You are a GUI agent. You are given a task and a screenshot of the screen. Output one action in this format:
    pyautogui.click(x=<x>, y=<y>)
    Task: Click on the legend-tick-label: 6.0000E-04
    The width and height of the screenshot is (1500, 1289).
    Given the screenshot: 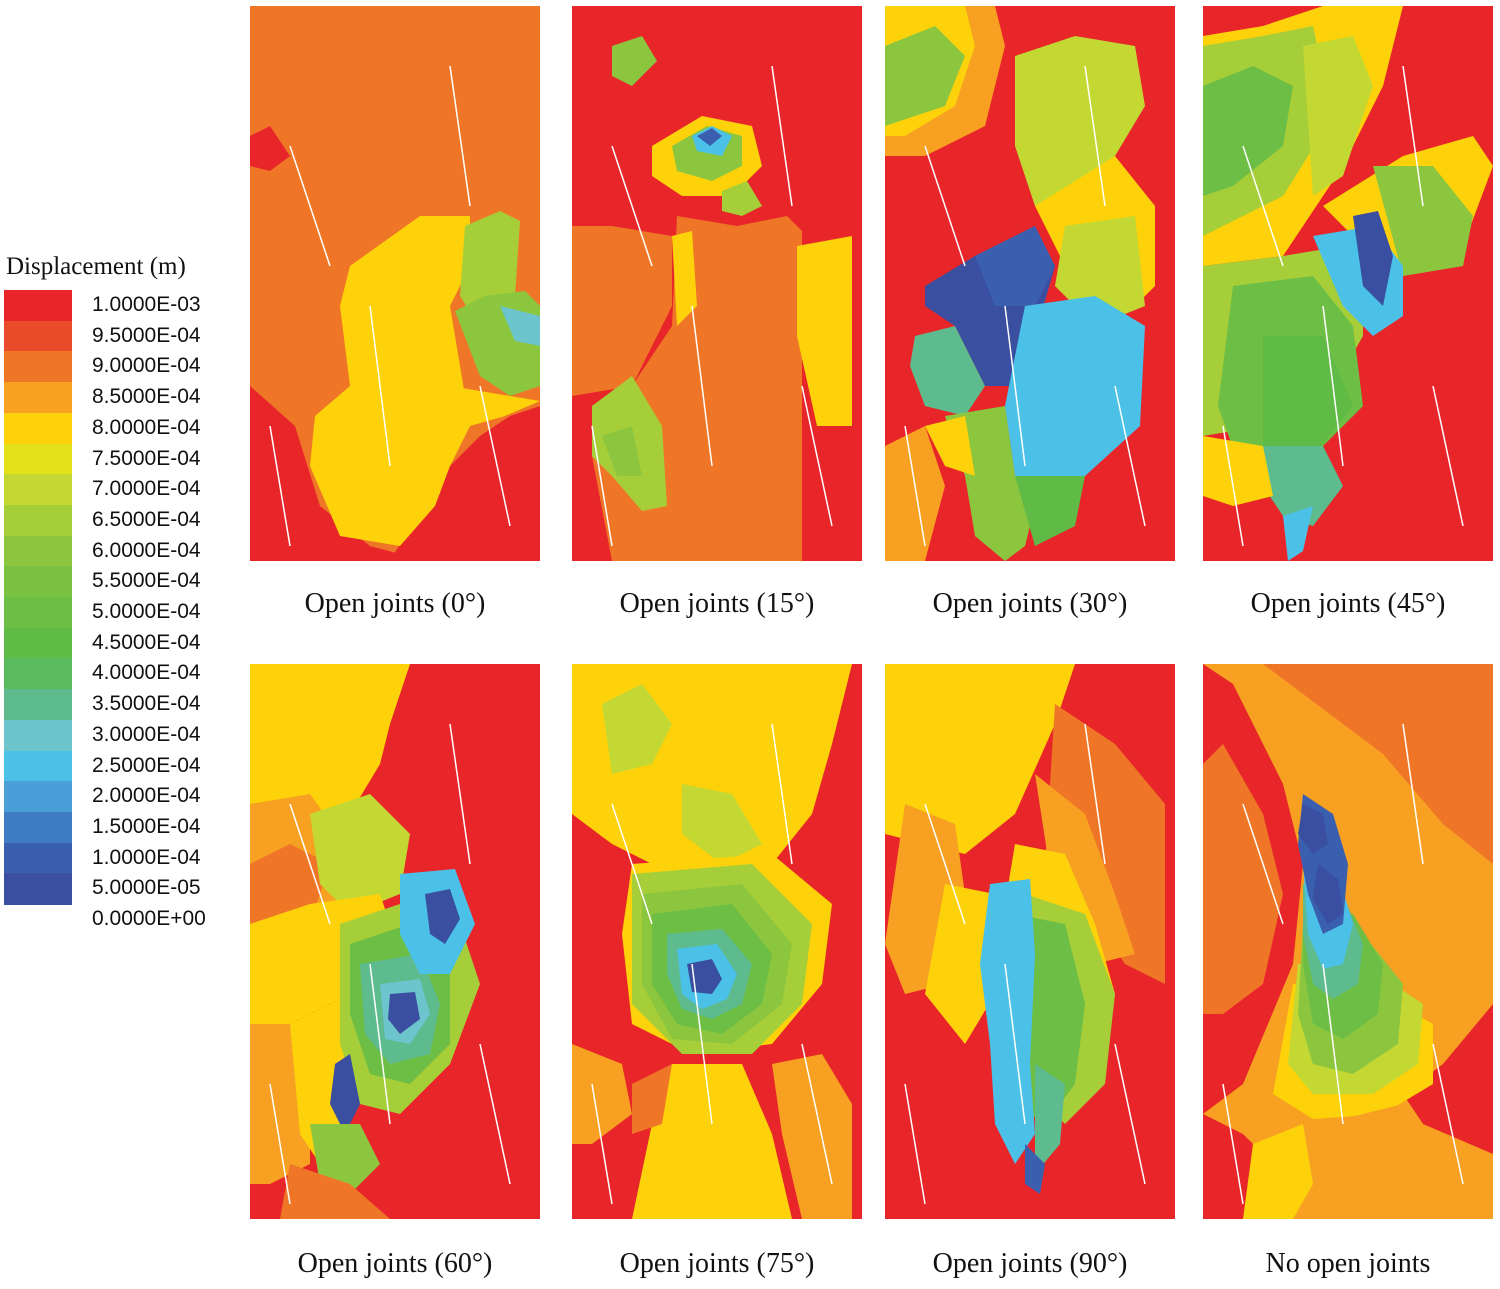 What is the action you would take?
    pyautogui.click(x=146, y=550)
    